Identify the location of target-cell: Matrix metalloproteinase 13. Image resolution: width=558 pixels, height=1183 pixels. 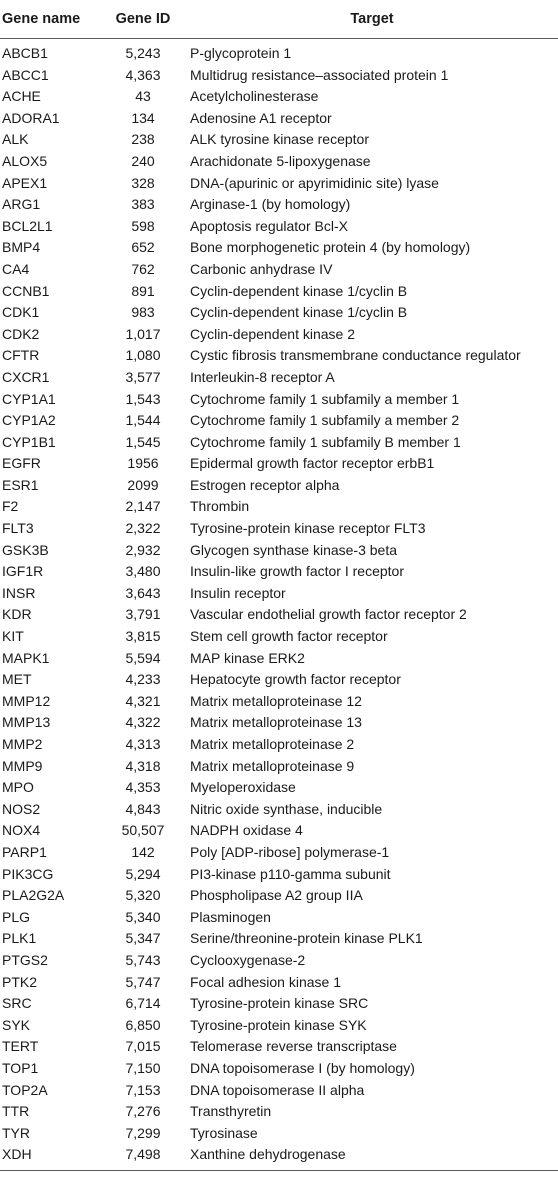
(276, 722).